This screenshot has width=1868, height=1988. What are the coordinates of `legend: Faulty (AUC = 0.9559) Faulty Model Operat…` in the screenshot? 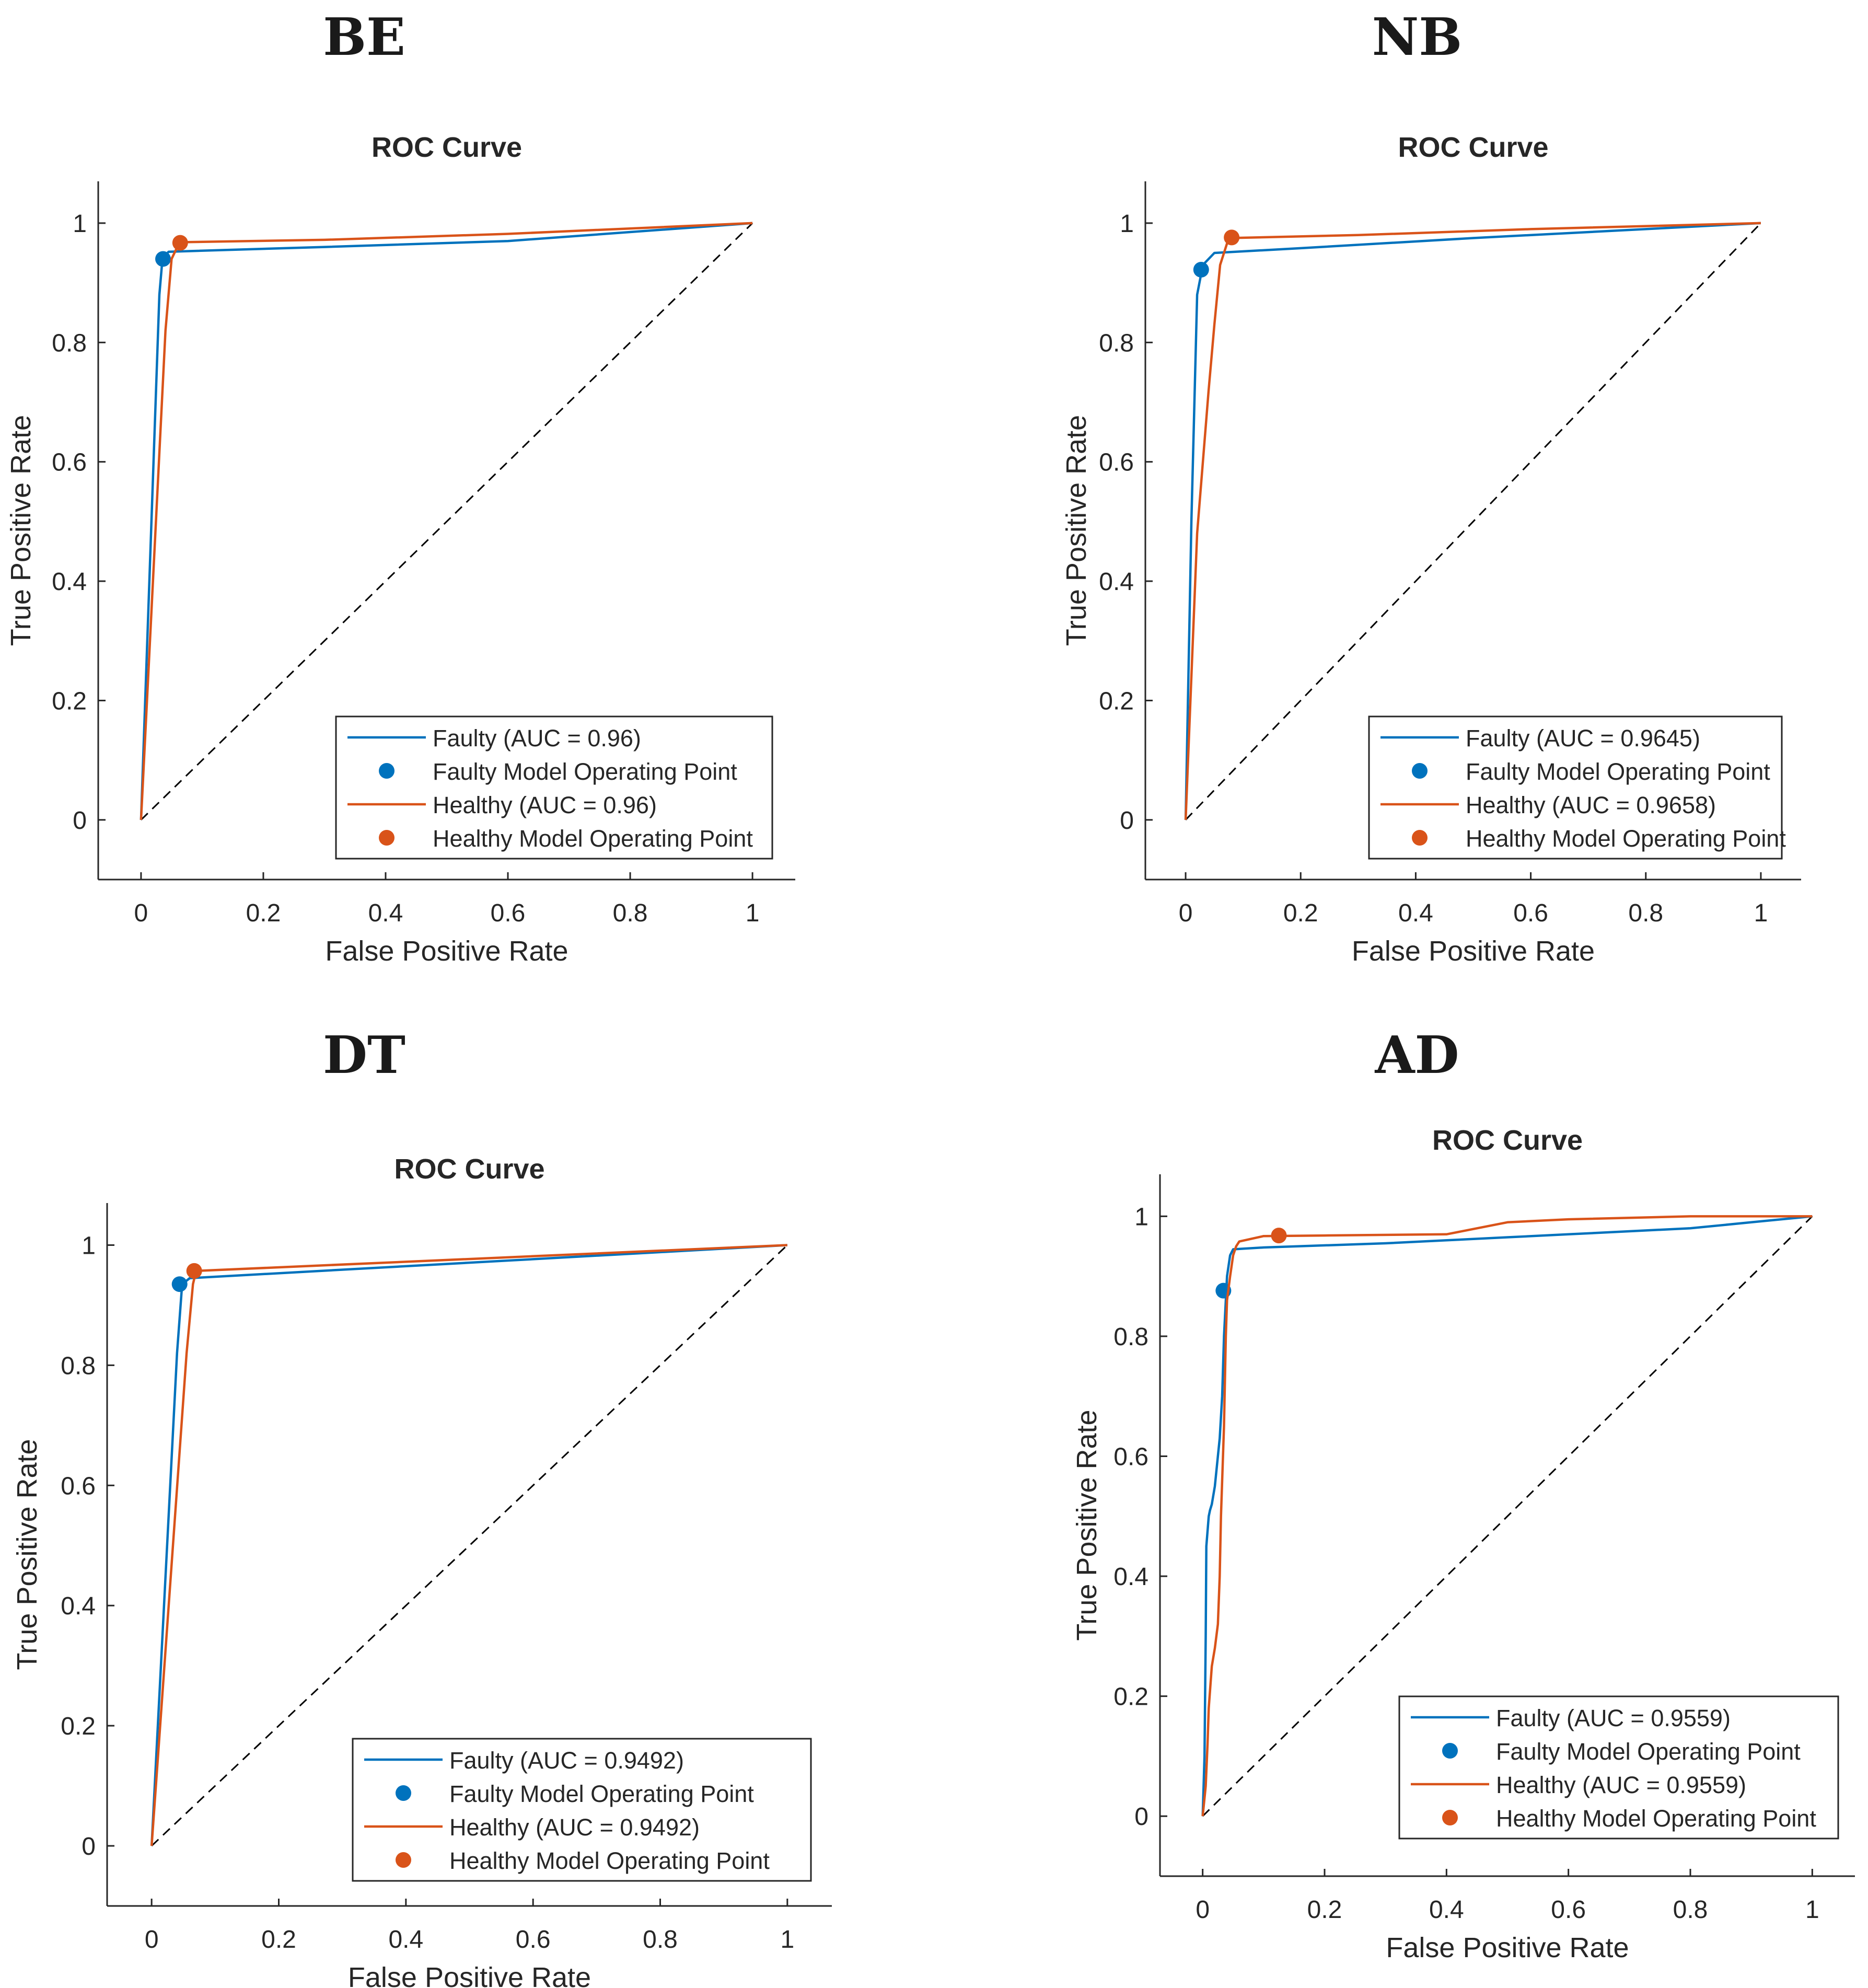 It's located at (1618, 1767).